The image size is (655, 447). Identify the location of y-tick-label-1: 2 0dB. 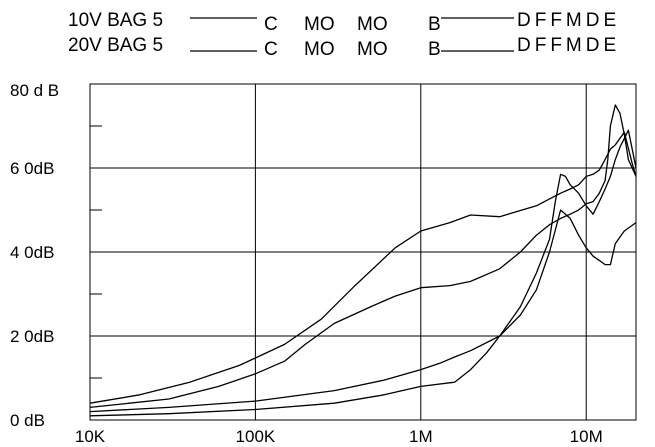
(32, 336).